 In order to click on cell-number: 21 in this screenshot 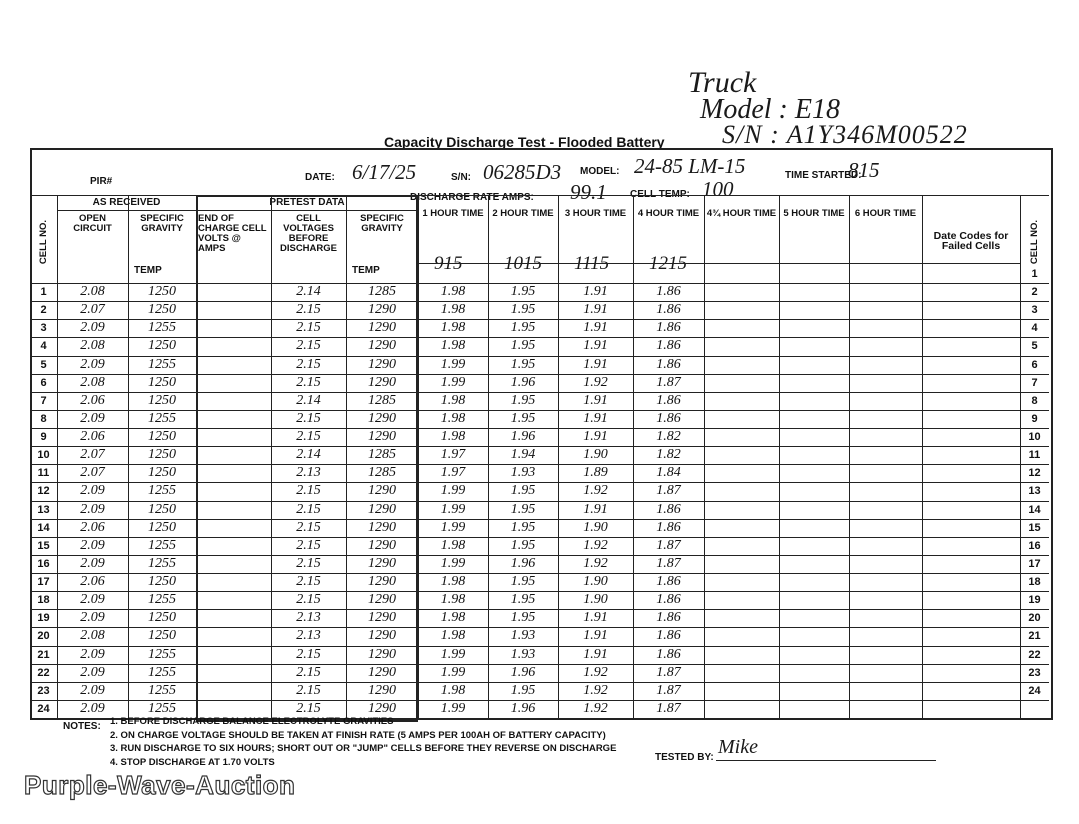, I will do `click(43, 654)`.